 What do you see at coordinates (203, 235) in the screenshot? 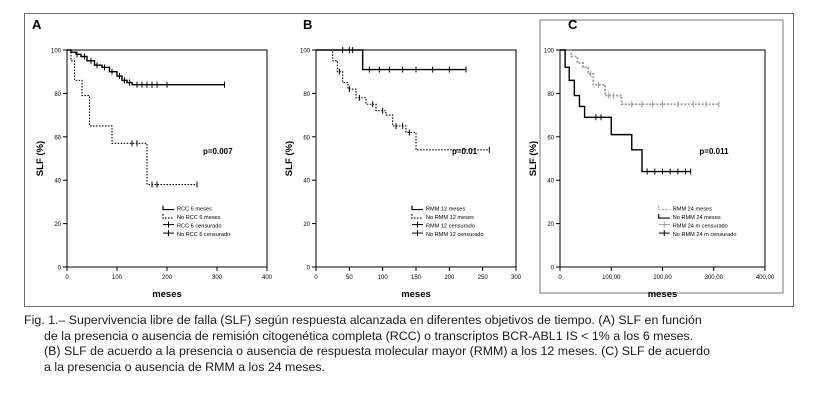
I see `legend-entry: No RCC 6 censurado` at bounding box center [203, 235].